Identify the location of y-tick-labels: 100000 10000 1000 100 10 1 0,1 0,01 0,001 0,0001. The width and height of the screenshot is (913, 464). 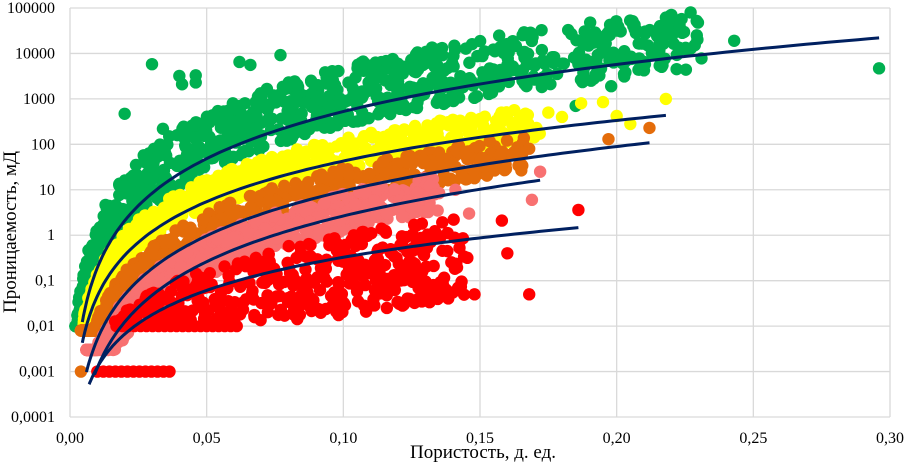
(31, 213).